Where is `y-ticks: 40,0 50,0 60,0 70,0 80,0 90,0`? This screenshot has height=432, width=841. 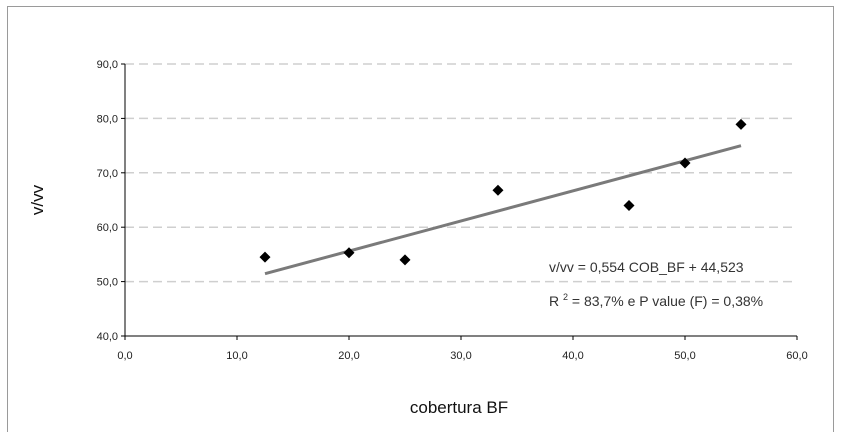
y-ticks: 40,0 50,0 60,0 70,0 80,0 90,0 is located at coordinates (111, 201).